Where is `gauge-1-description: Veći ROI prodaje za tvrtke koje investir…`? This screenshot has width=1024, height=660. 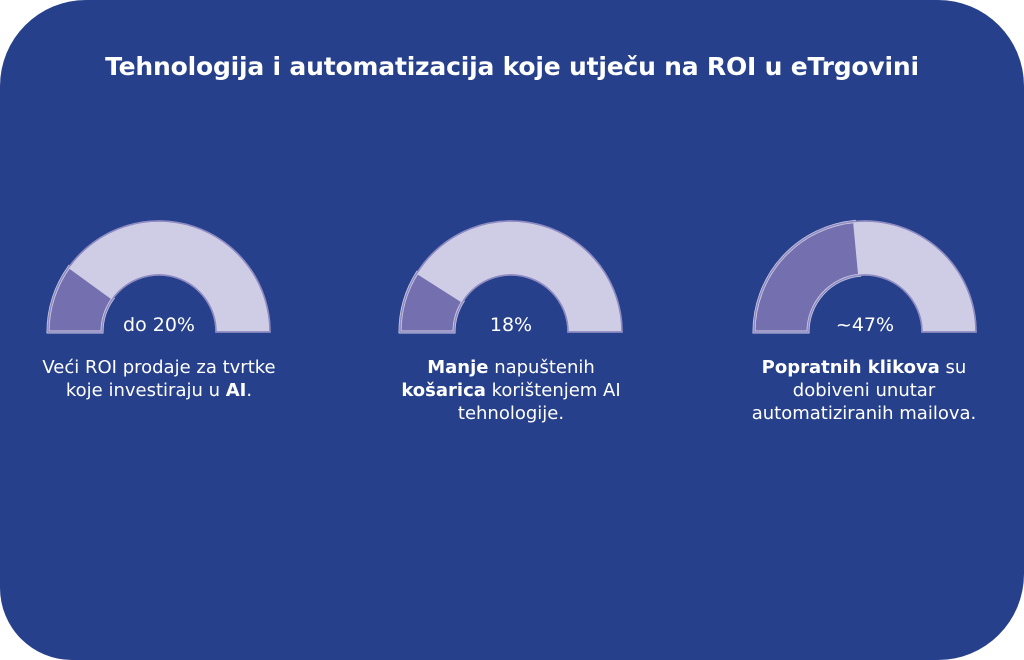 gauge-1-description: Veći ROI prodaje za tvrtke koje investir… is located at coordinates (159, 379).